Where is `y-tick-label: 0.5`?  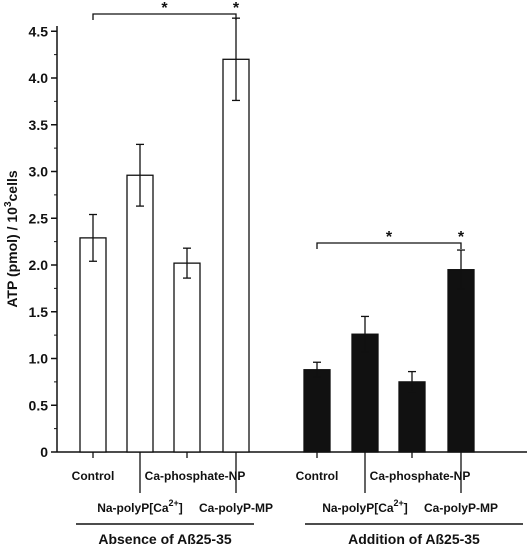
y-tick-label: 0.5 is located at coordinates (39, 405).